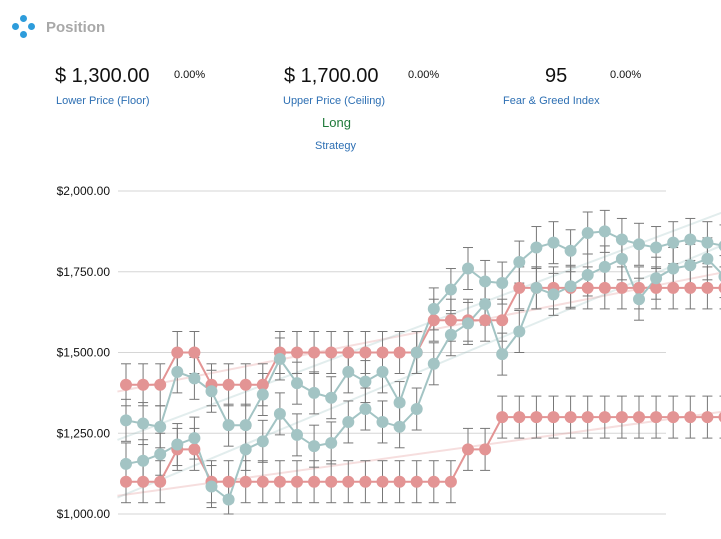  What do you see at coordinates (626, 75) in the screenshot?
I see `fear-greed-change: 0.00%` at bounding box center [626, 75].